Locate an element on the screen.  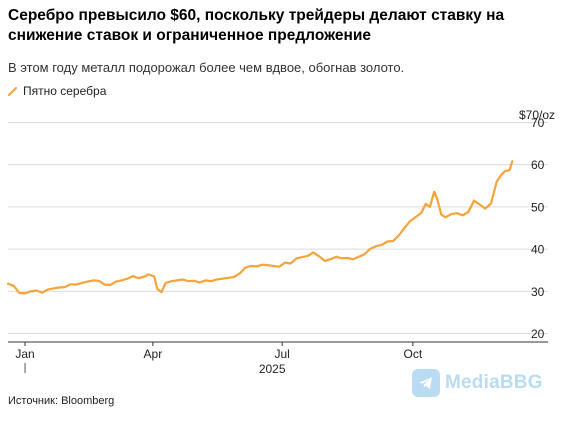
watermark: MediaBBG is located at coordinates (477, 383).